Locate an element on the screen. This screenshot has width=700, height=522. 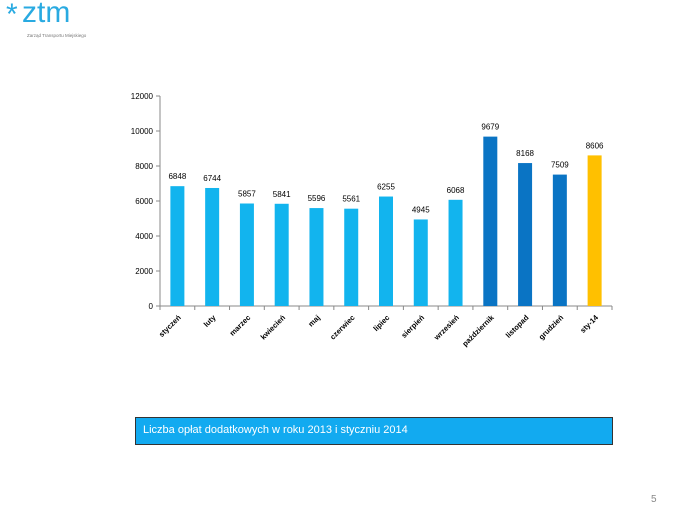
y-tick-label: 10000 is located at coordinates (142, 131).